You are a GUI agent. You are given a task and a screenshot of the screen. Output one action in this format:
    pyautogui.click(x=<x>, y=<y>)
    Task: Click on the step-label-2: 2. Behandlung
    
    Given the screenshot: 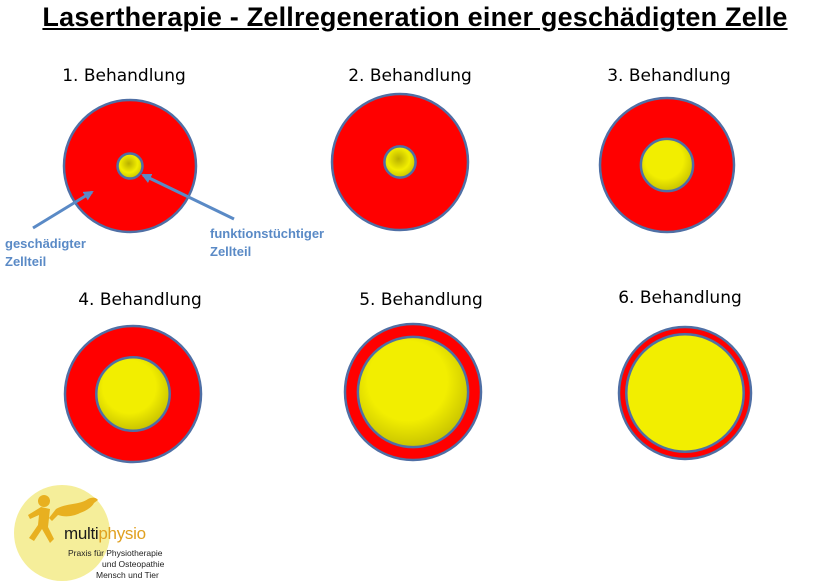 What is the action you would take?
    pyautogui.click(x=410, y=76)
    